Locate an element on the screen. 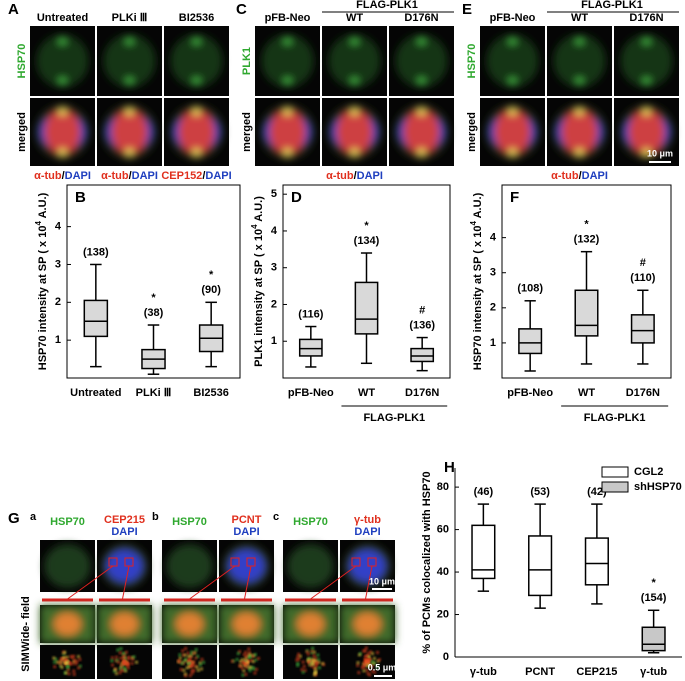  stain-part: / is located at coordinates (355, 176).